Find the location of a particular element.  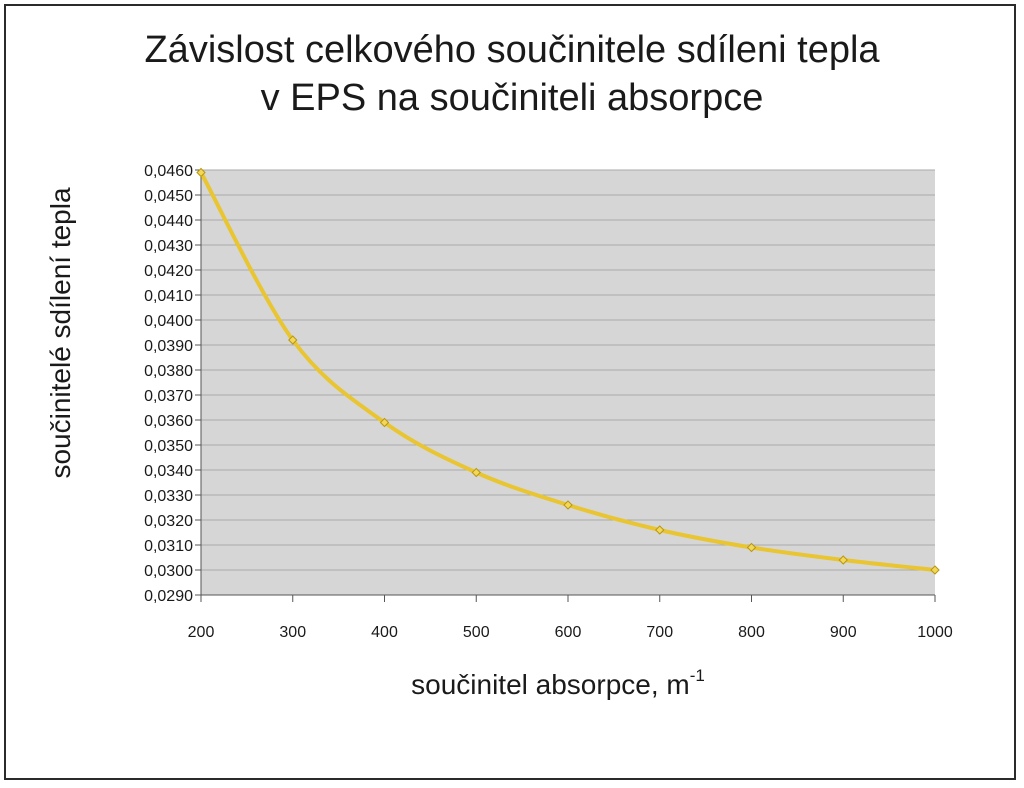

x-axis-ticks: 200 300 400 500 600 700 800 900 1000 is located at coordinates (570, 617).